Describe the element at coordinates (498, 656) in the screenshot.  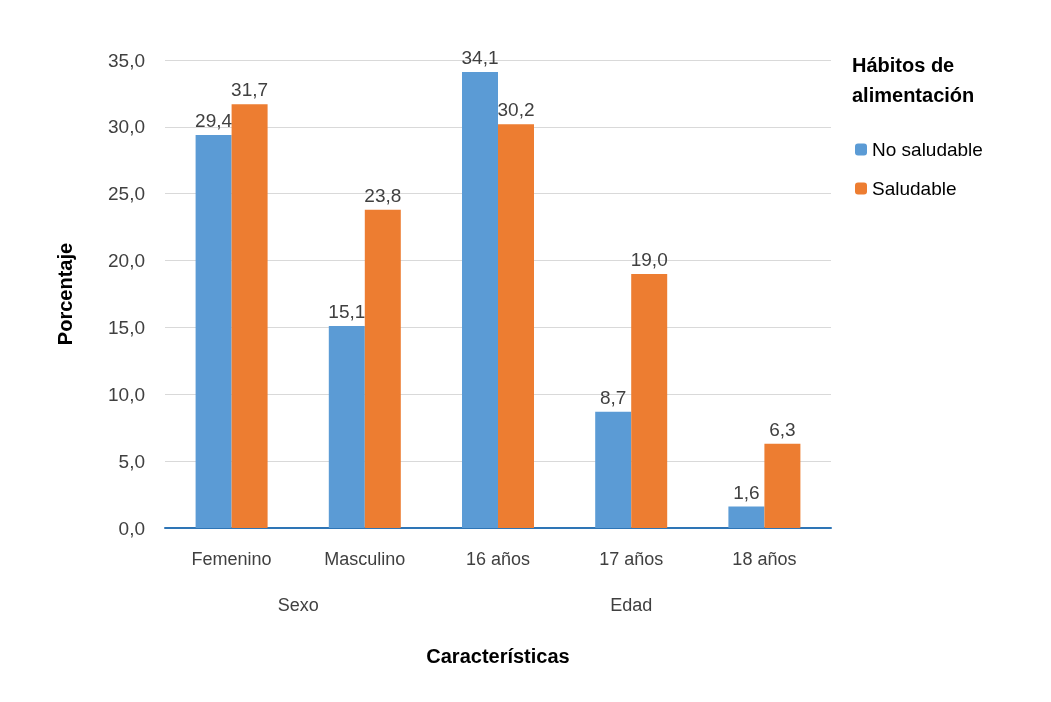
I see `x-axis-title: Características` at that location.